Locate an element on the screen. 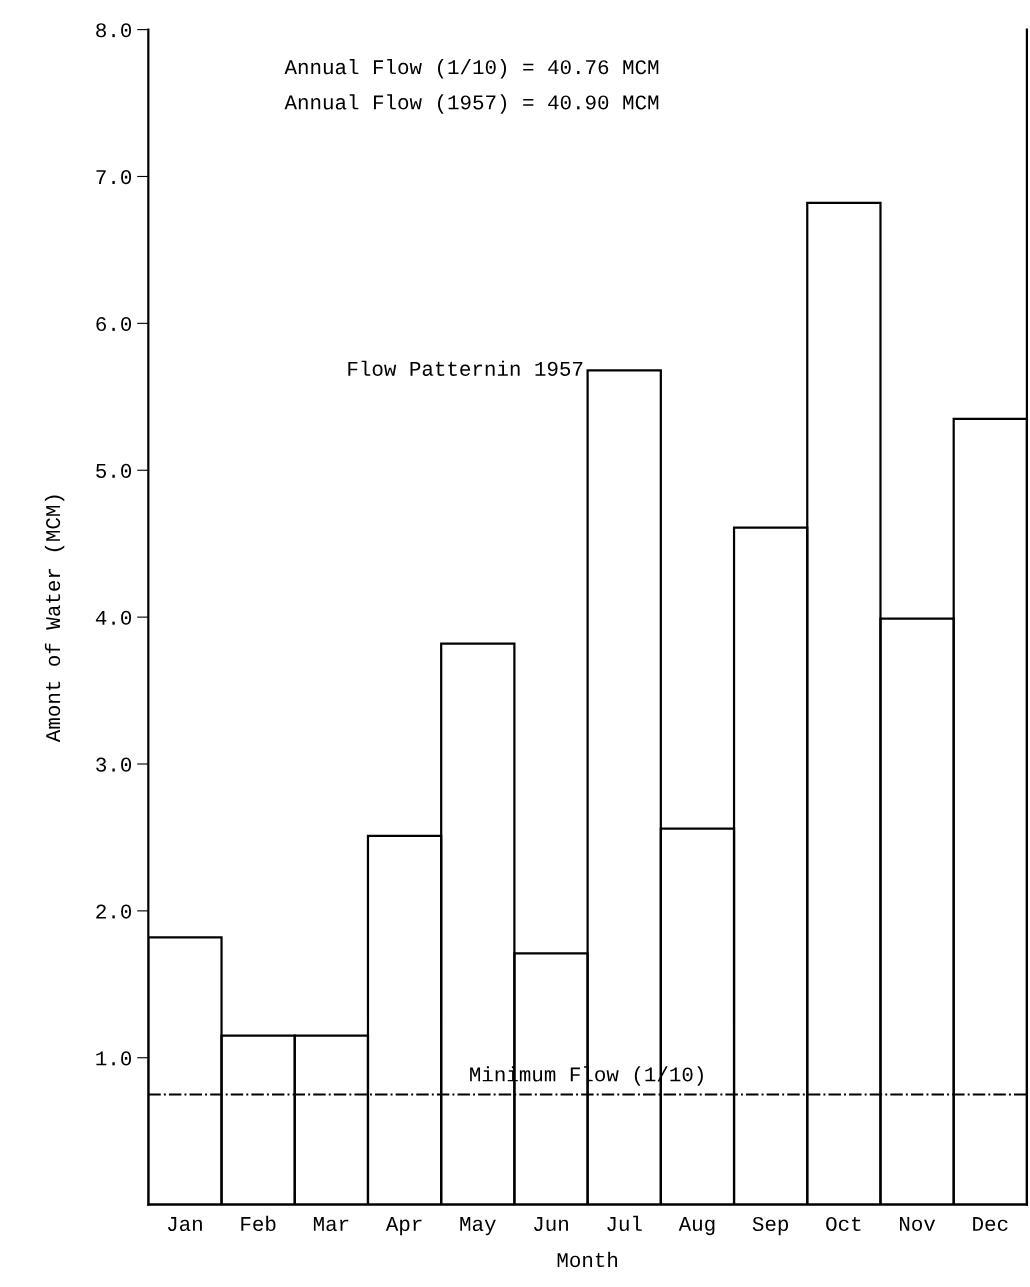 This screenshot has width=1030, height=1287. y-tick-label: 7.0 is located at coordinates (114, 177).